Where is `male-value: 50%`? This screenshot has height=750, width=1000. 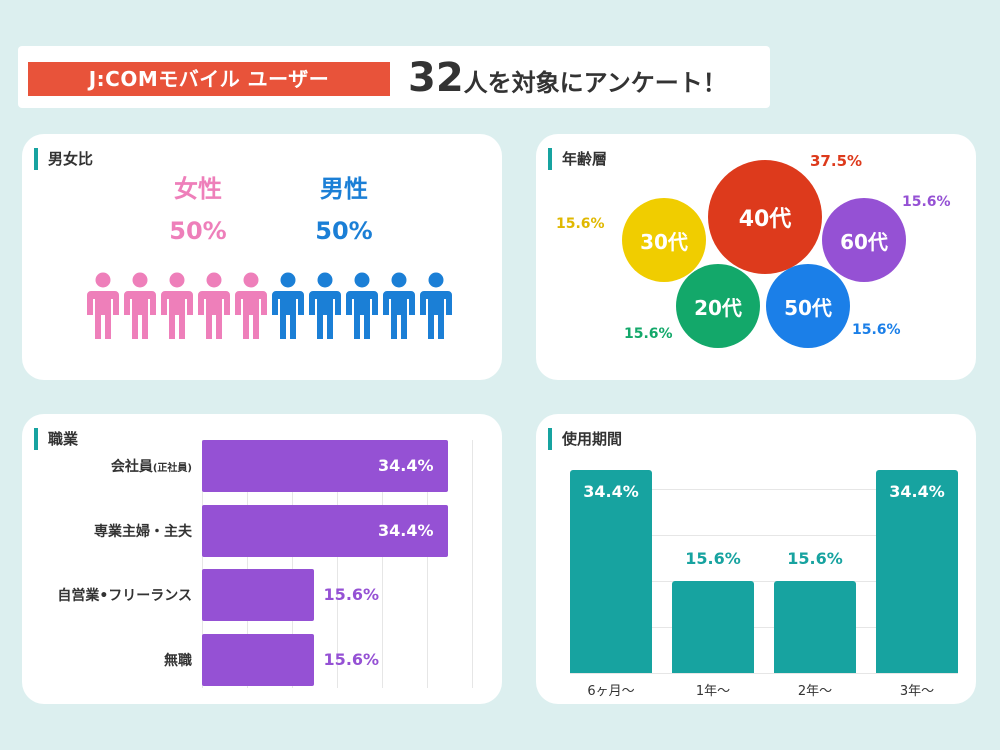
male-value: 50% is located at coordinates (344, 231).